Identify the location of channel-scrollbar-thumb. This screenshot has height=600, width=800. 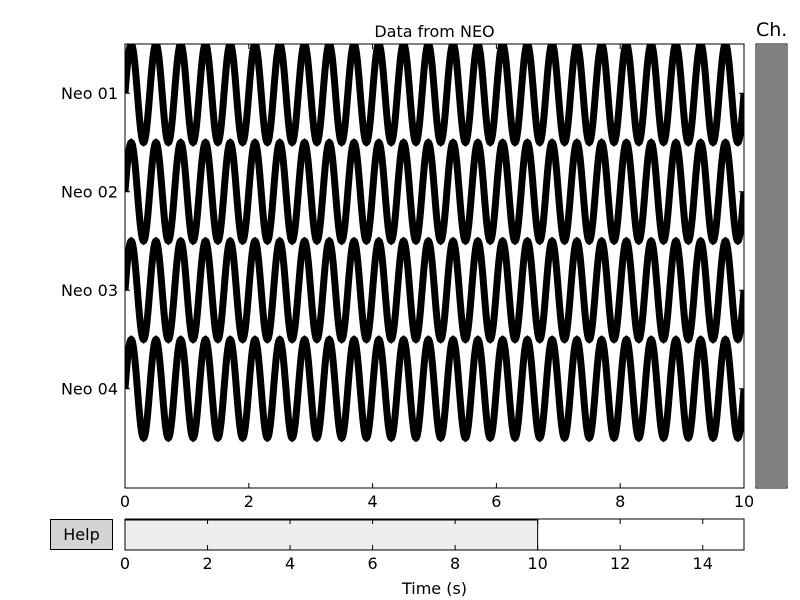
(771, 266).